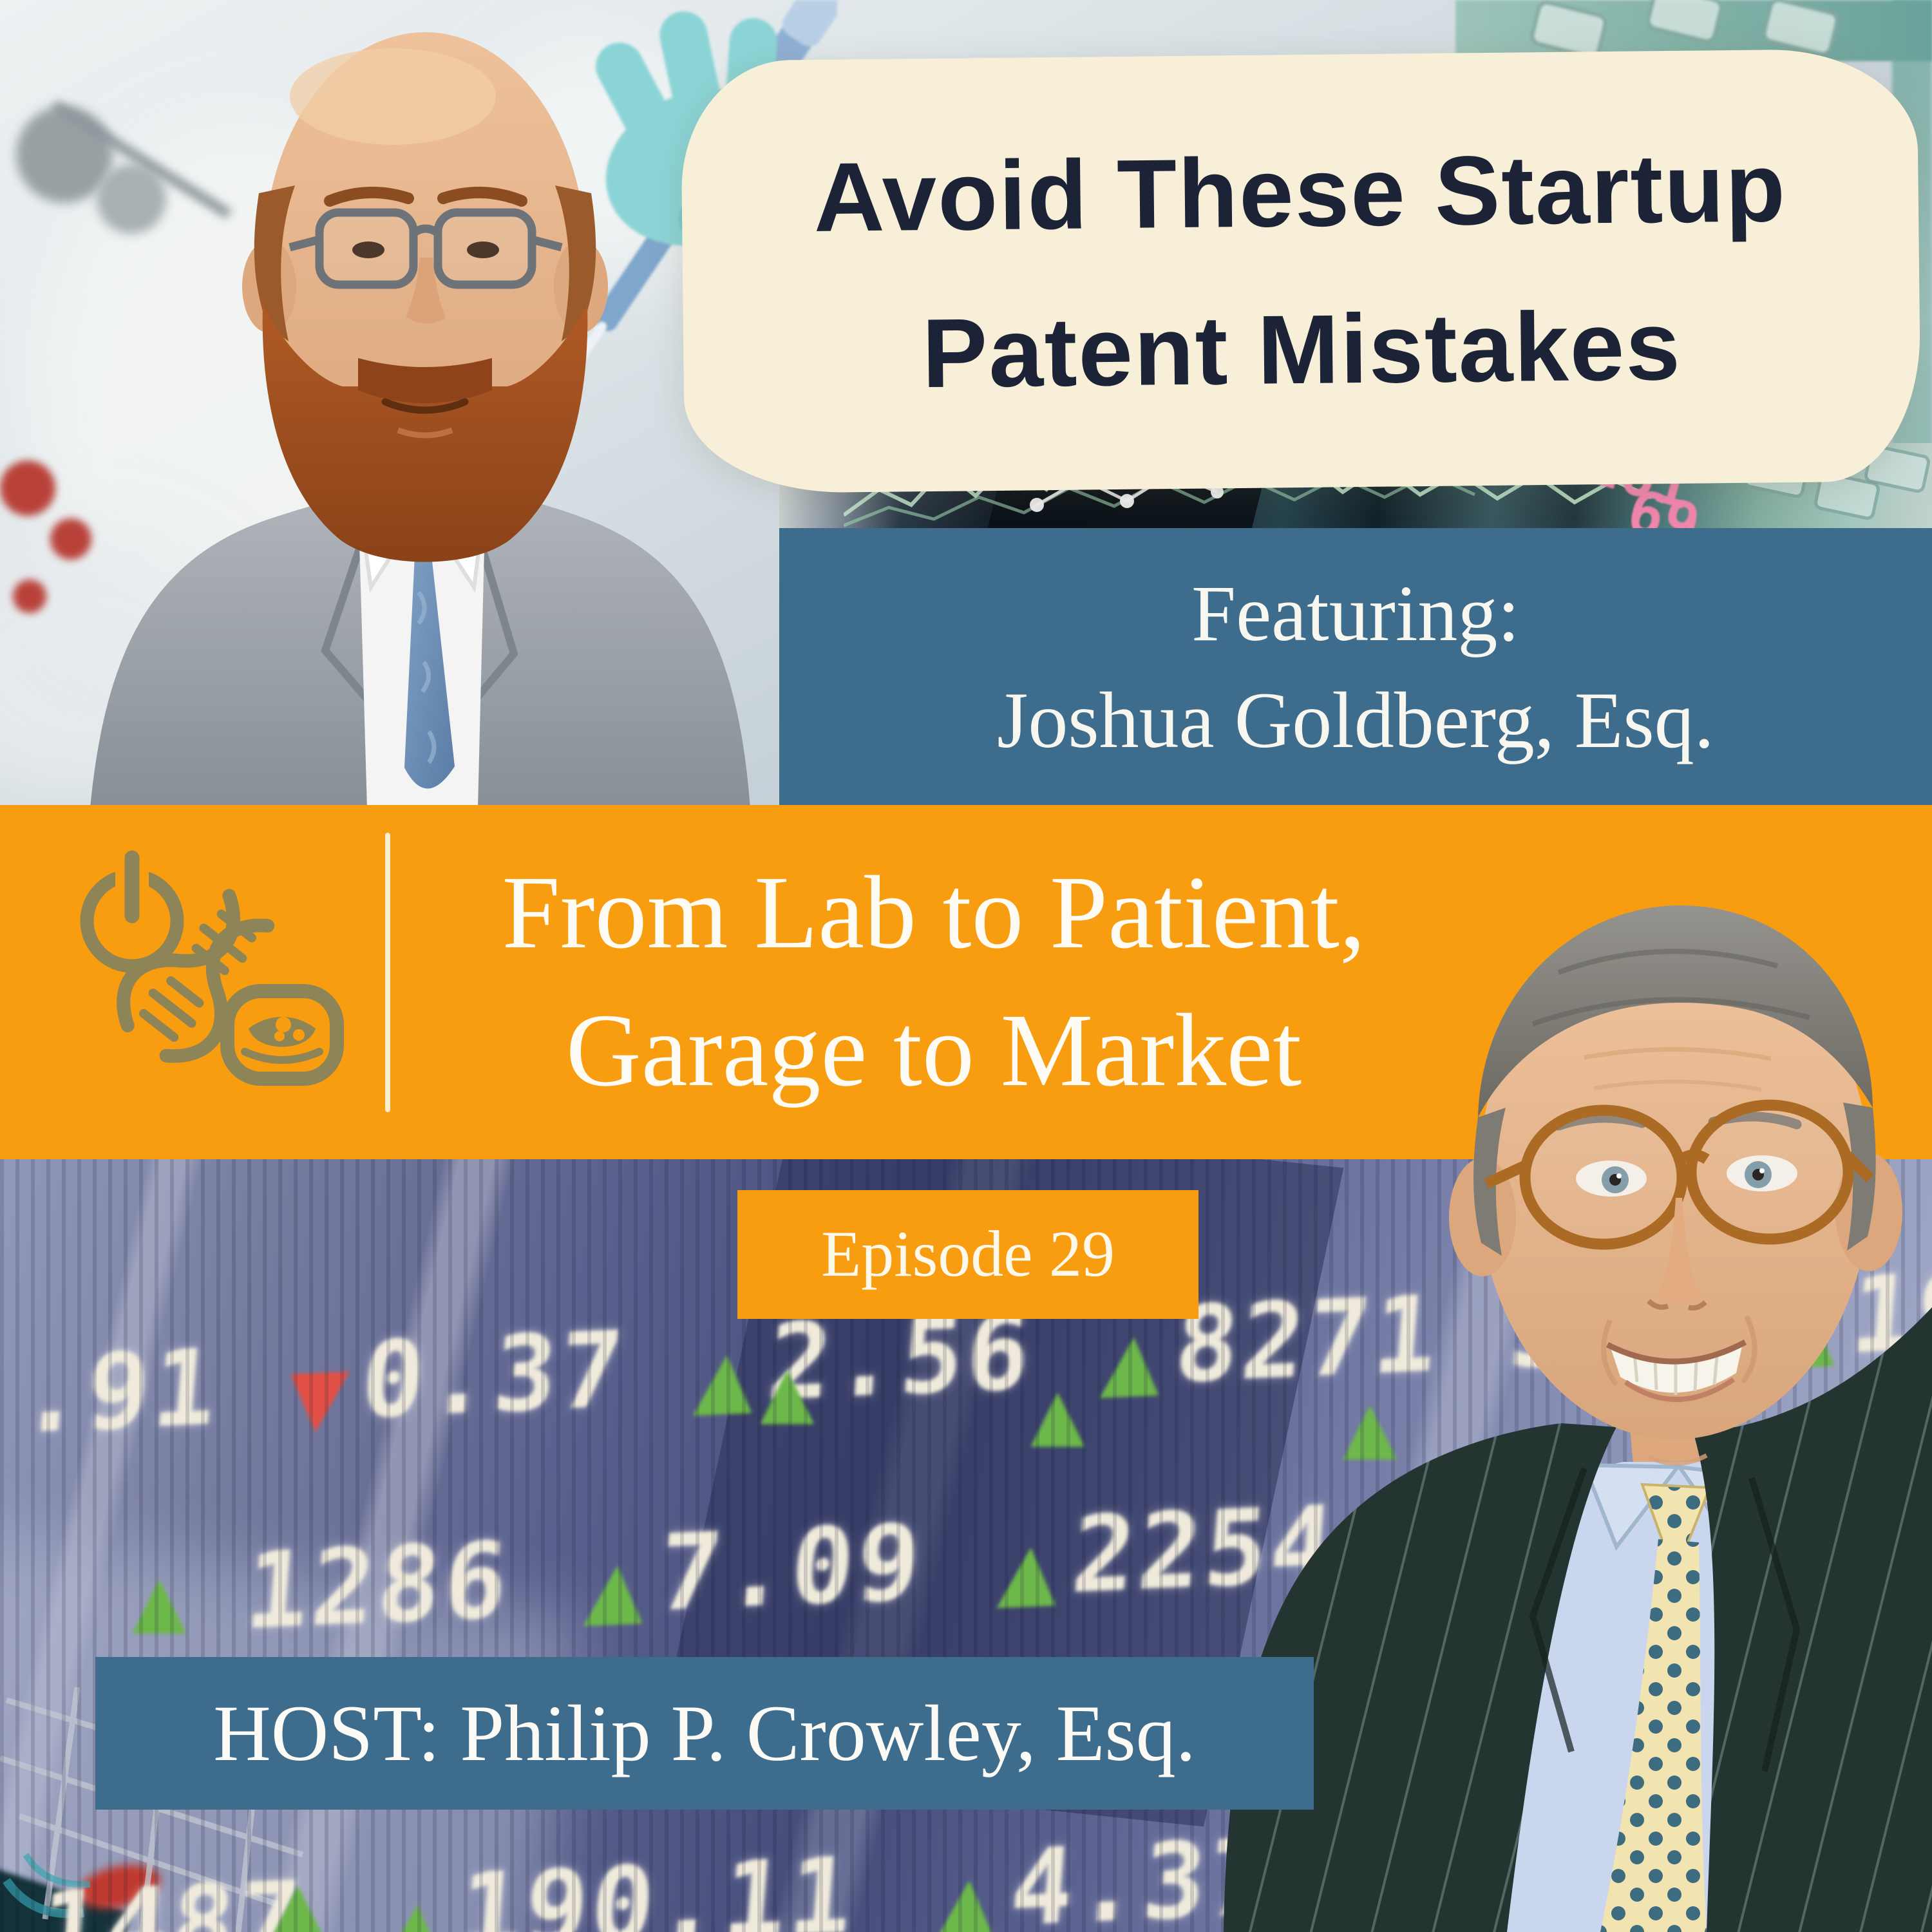 The height and width of the screenshot is (1932, 1932). I want to click on chin-line, so click(1677, 1459).